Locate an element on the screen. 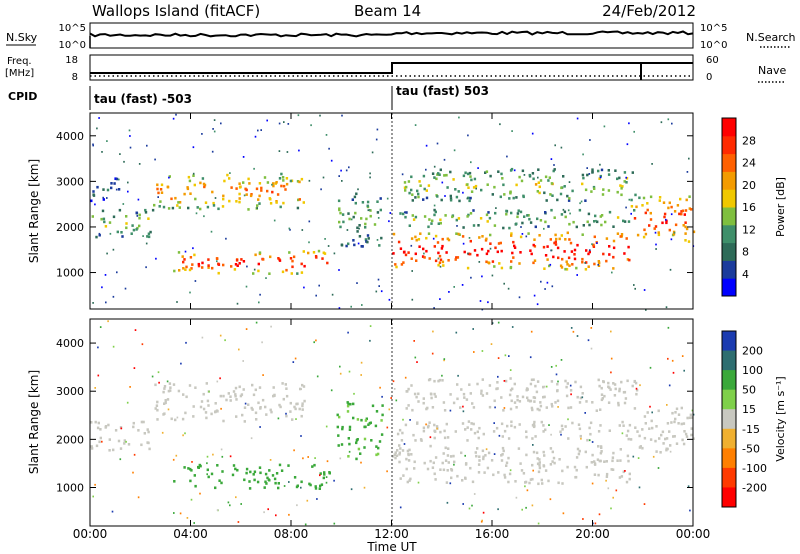 The image size is (800, 554). nsearch-tick-high: 10^5 is located at coordinates (713, 28).